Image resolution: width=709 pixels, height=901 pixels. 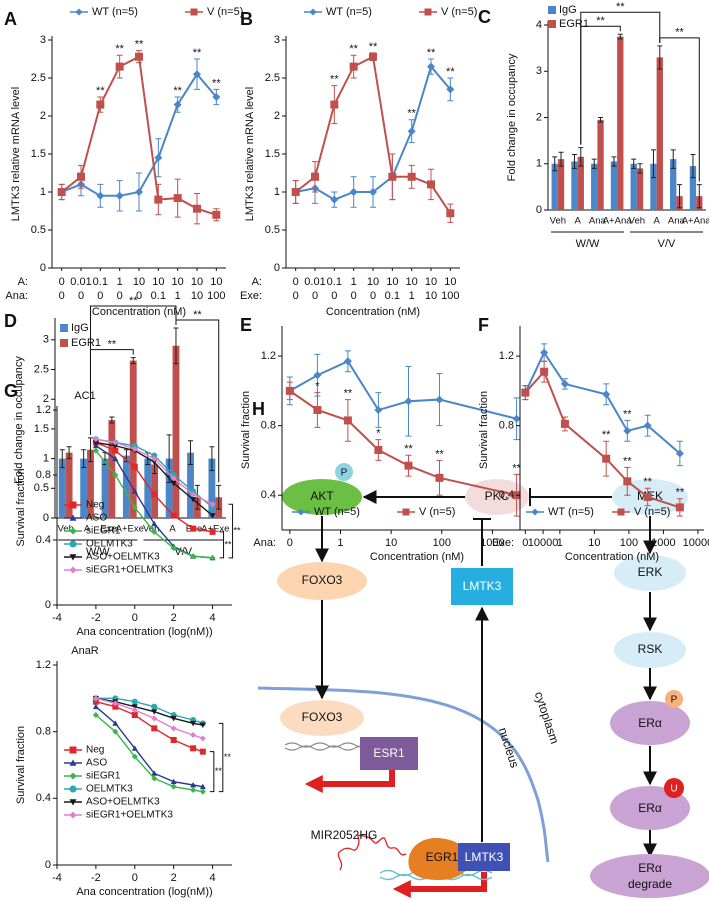 I want to click on compartment-label: cytoplasm, so click(x=547, y=718).